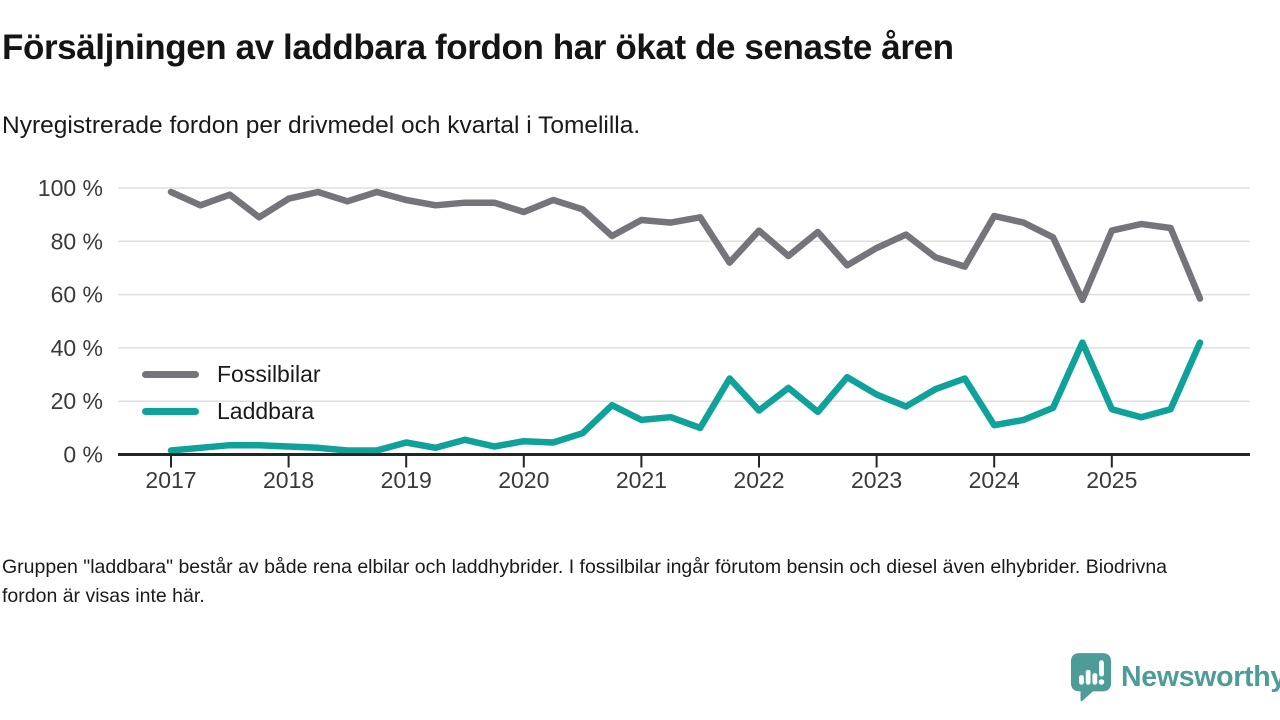 The height and width of the screenshot is (720, 1280). I want to click on laddbara-line-swatch, so click(170, 411).